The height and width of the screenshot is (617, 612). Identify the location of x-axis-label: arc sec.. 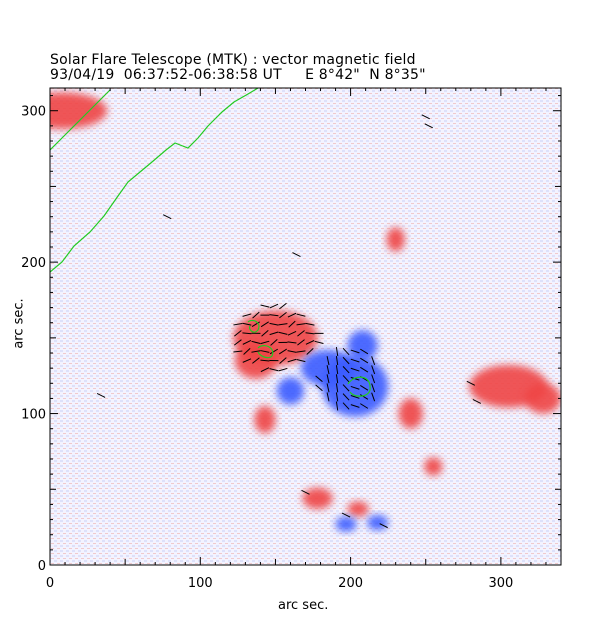
(303, 605).